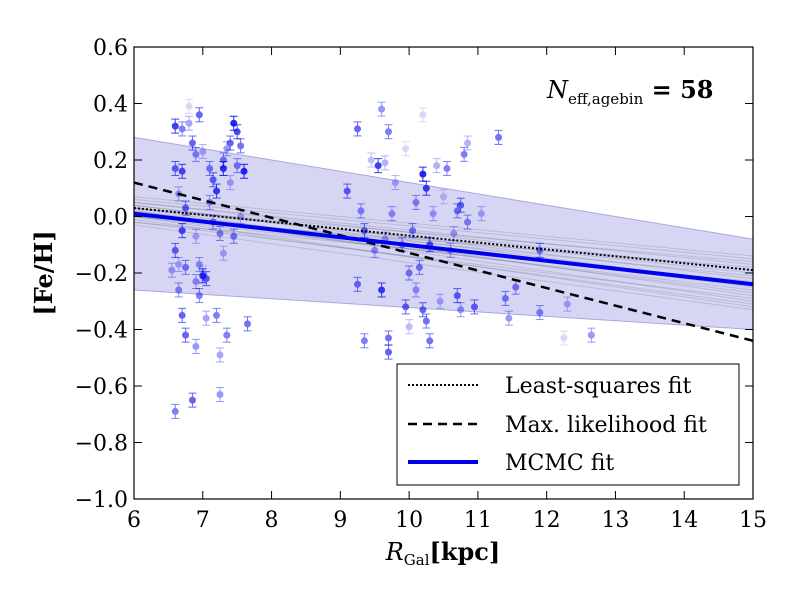  What do you see at coordinates (340, 520) in the screenshot?
I see `x-tick-label: 9` at bounding box center [340, 520].